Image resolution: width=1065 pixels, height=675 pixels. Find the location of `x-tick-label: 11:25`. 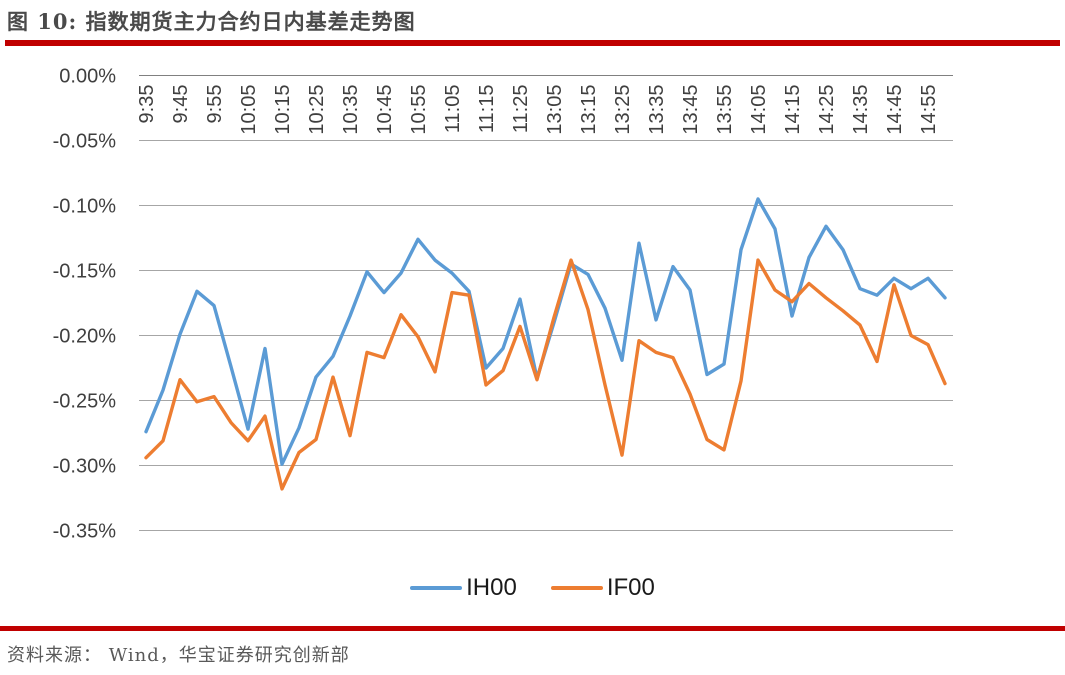

x-tick-label: 11:25 is located at coordinates (521, 109).